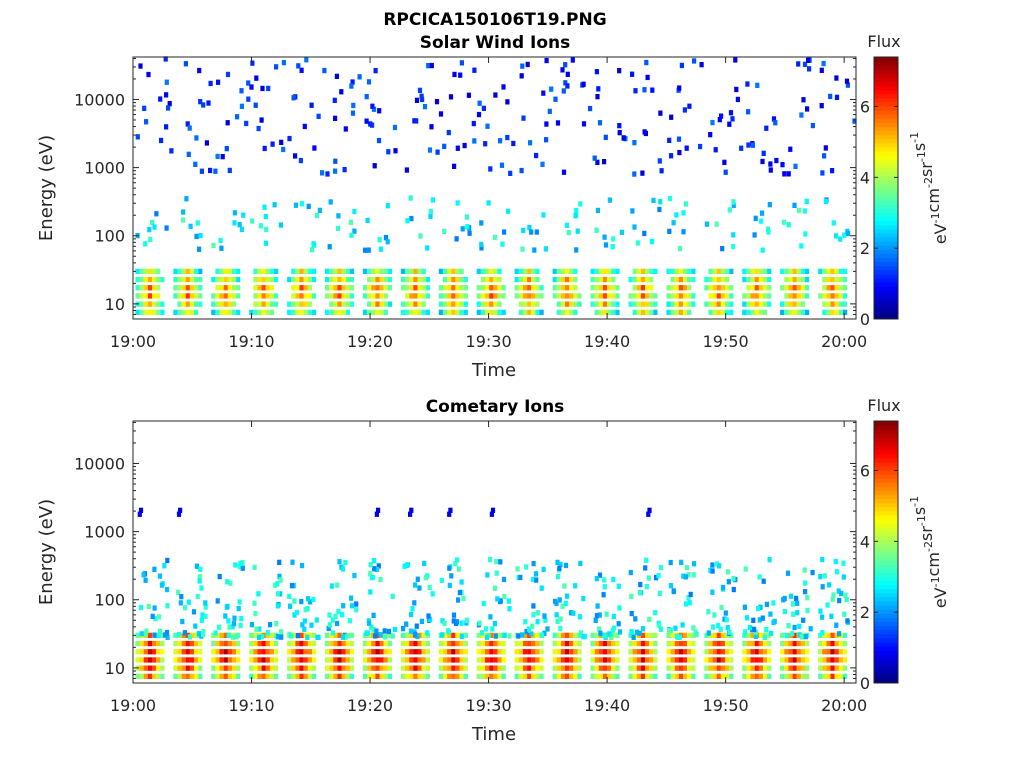  I want to click on colorbar-tick-label: 2, so click(865, 612).